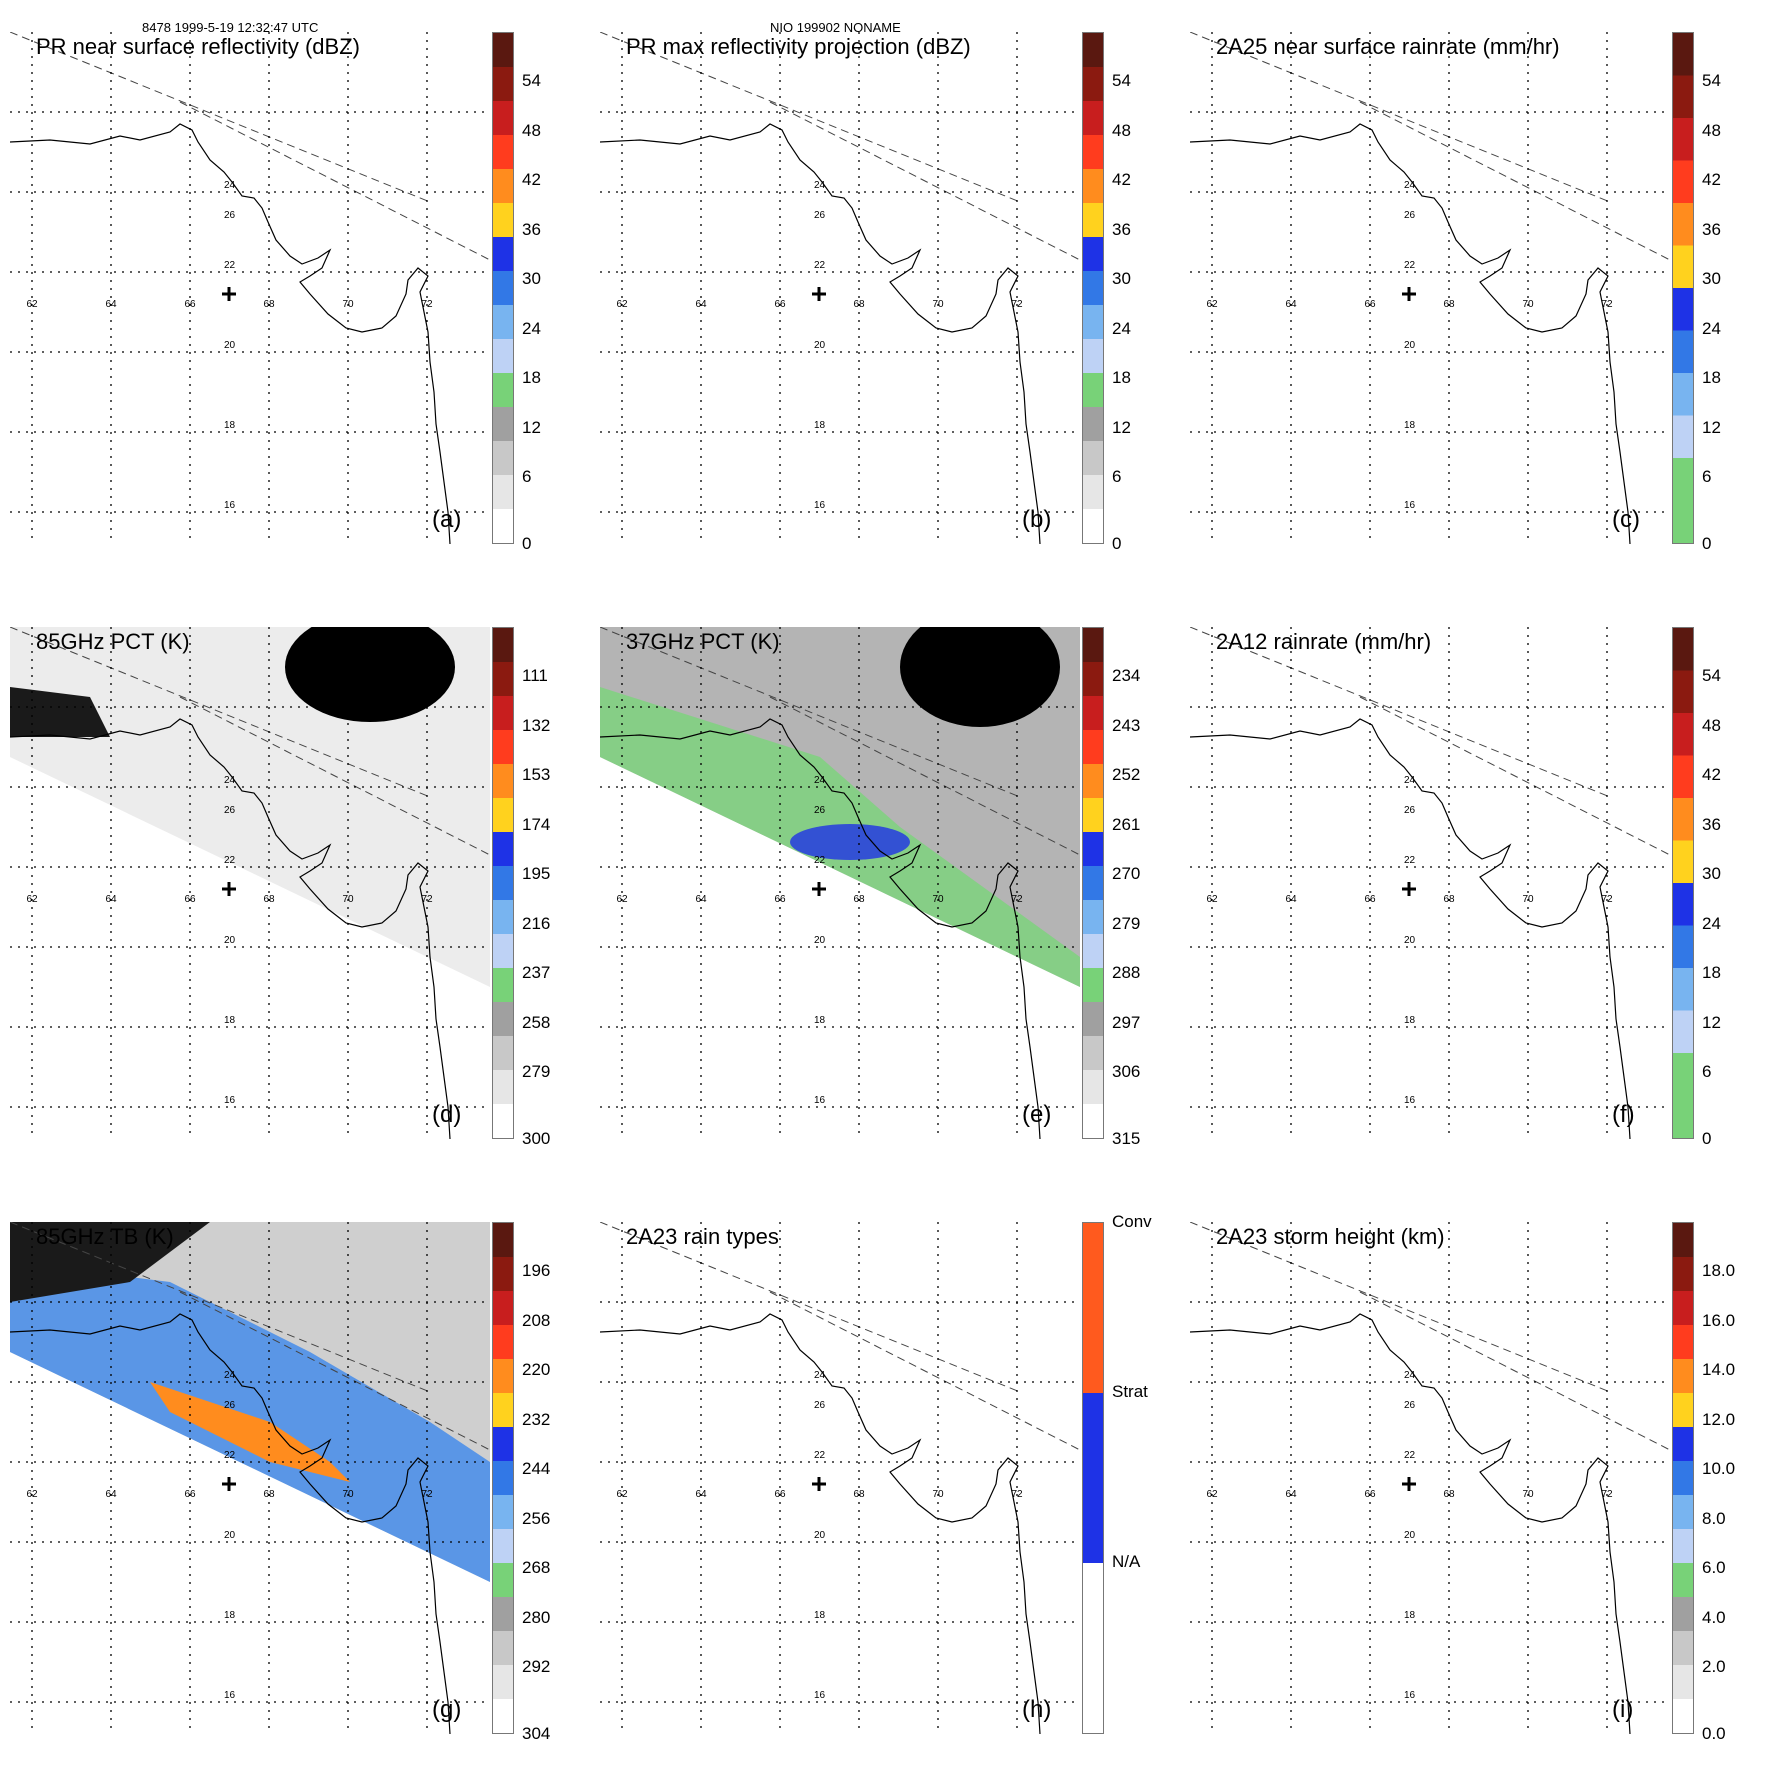 This screenshot has width=1771, height=1780. Describe the element at coordinates (1707, 1072) in the screenshot. I see `colorbar-tick-label: 6` at that location.